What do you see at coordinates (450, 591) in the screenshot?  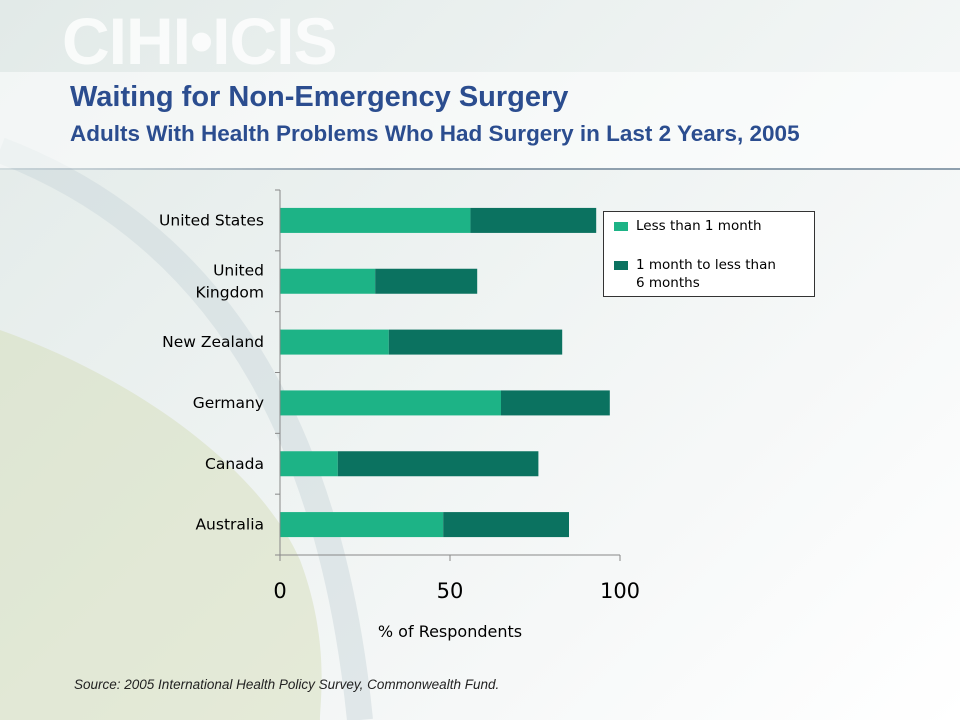 I see `x-tick-label: 50` at bounding box center [450, 591].